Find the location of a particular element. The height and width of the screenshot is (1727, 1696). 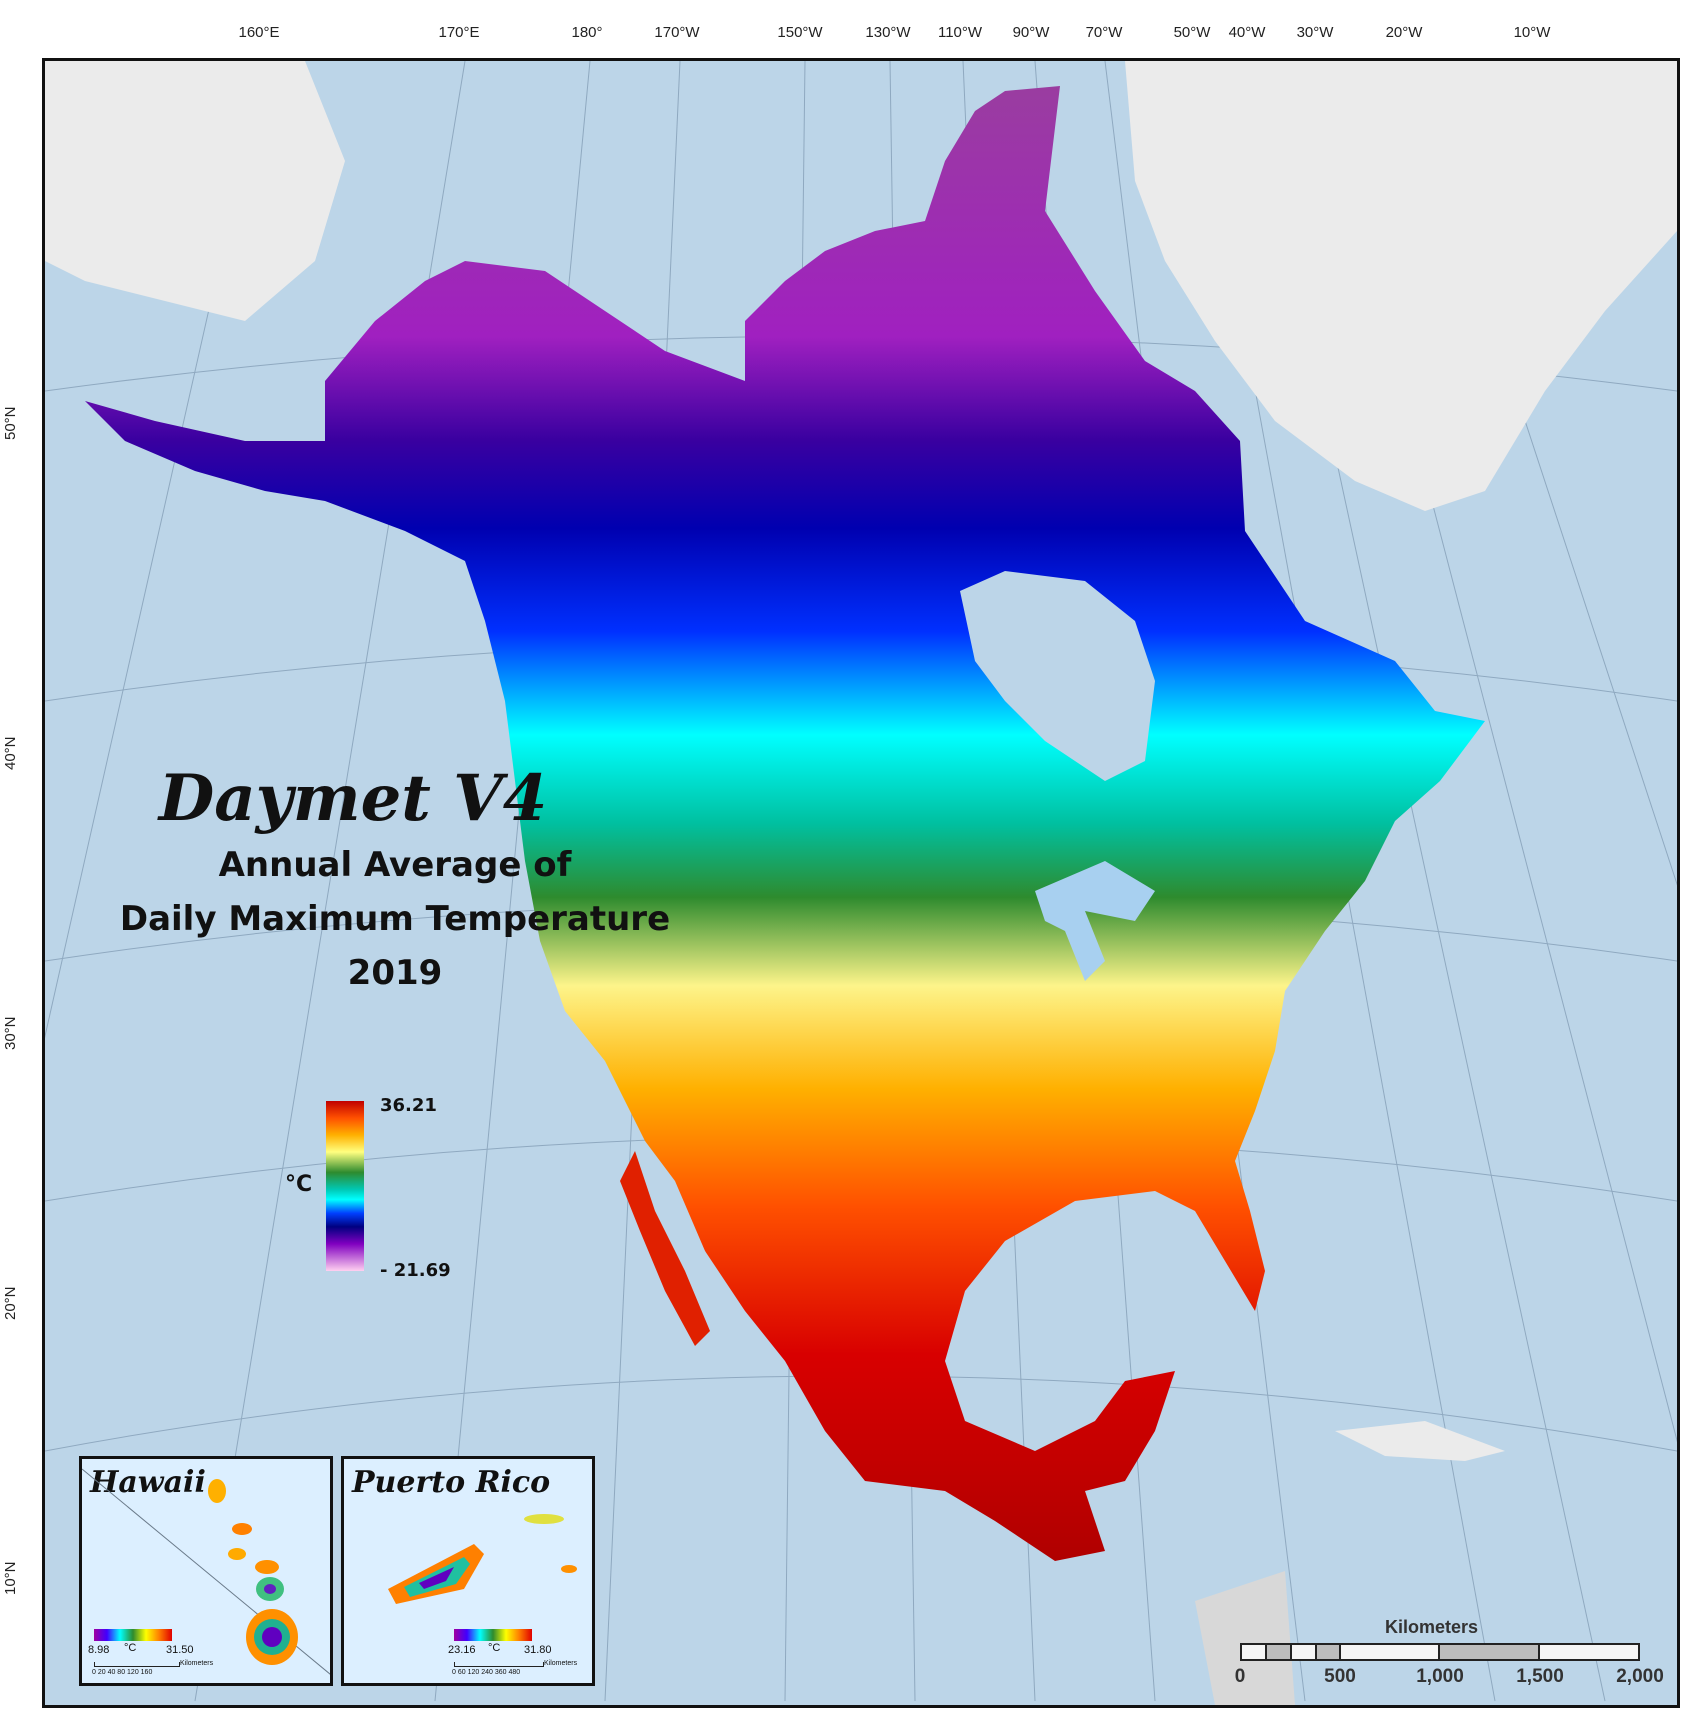

scale-bar-title: Kilometers is located at coordinates (1432, 1627).